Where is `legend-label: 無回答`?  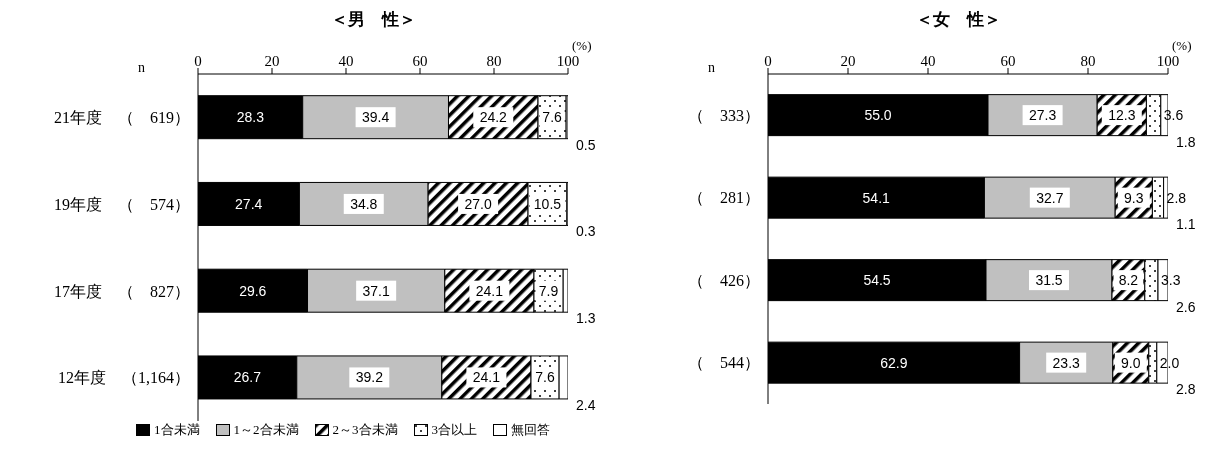
legend-label: 無回答 is located at coordinates (530, 430).